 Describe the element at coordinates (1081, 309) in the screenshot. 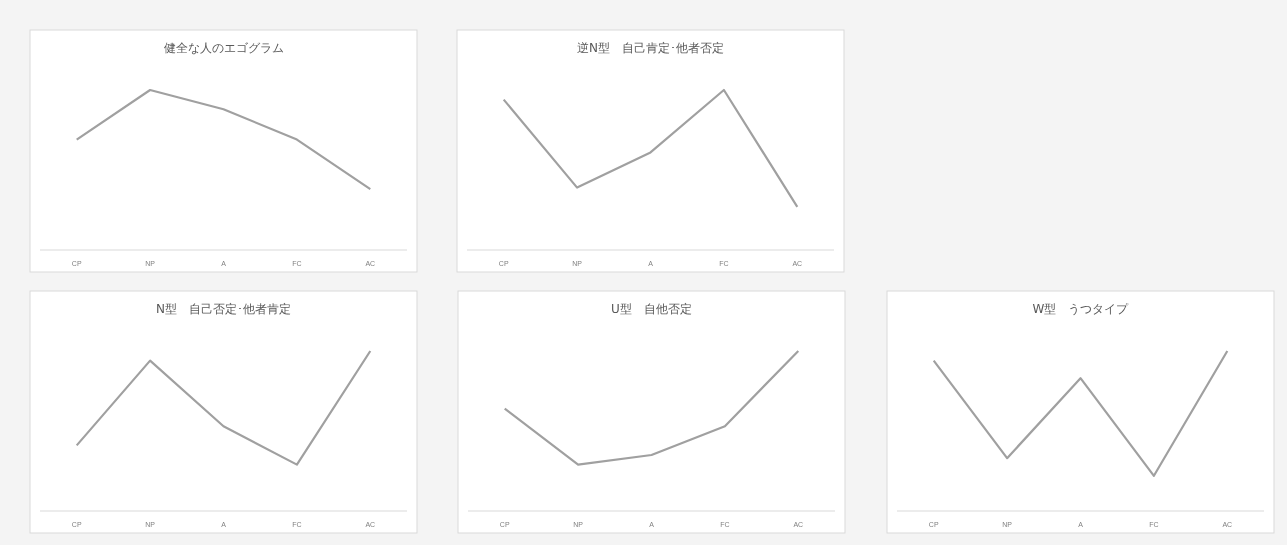

I see `chart-title: W型 うつタイプ` at that location.